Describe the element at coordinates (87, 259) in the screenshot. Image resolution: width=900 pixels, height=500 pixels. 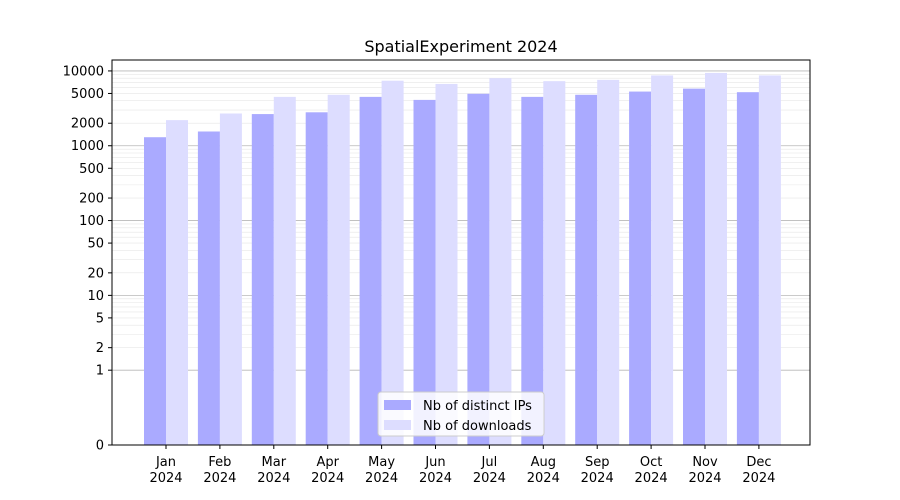
I see `y-axis: 0 1 2 5 10 20 50 100 200 500 1000 2000 5000 10000` at that location.